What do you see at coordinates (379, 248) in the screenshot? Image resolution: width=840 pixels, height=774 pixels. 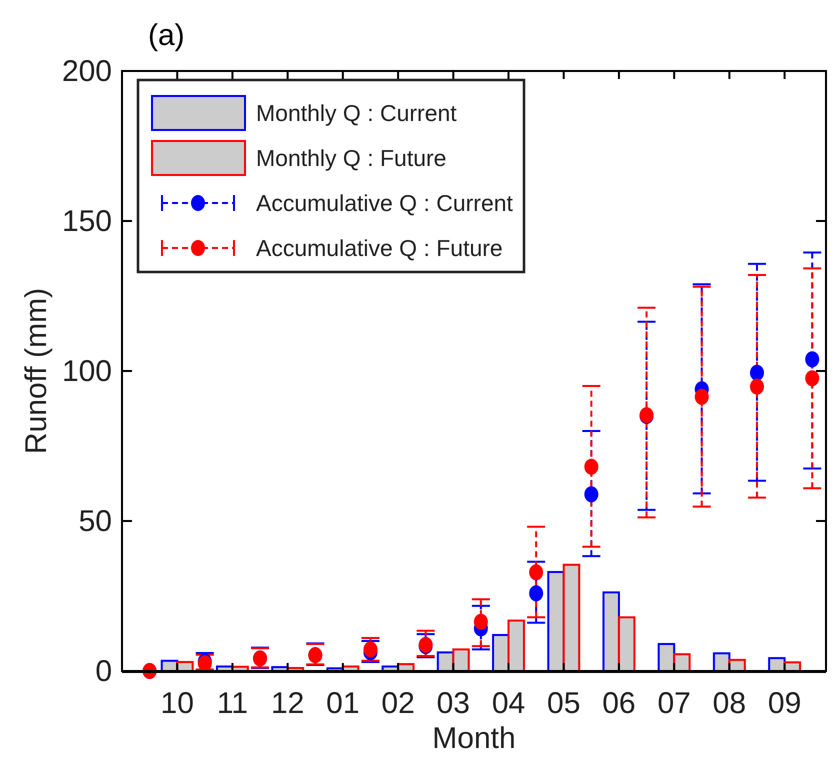 I see `legend-label: Accumulative Q : Future` at bounding box center [379, 248].